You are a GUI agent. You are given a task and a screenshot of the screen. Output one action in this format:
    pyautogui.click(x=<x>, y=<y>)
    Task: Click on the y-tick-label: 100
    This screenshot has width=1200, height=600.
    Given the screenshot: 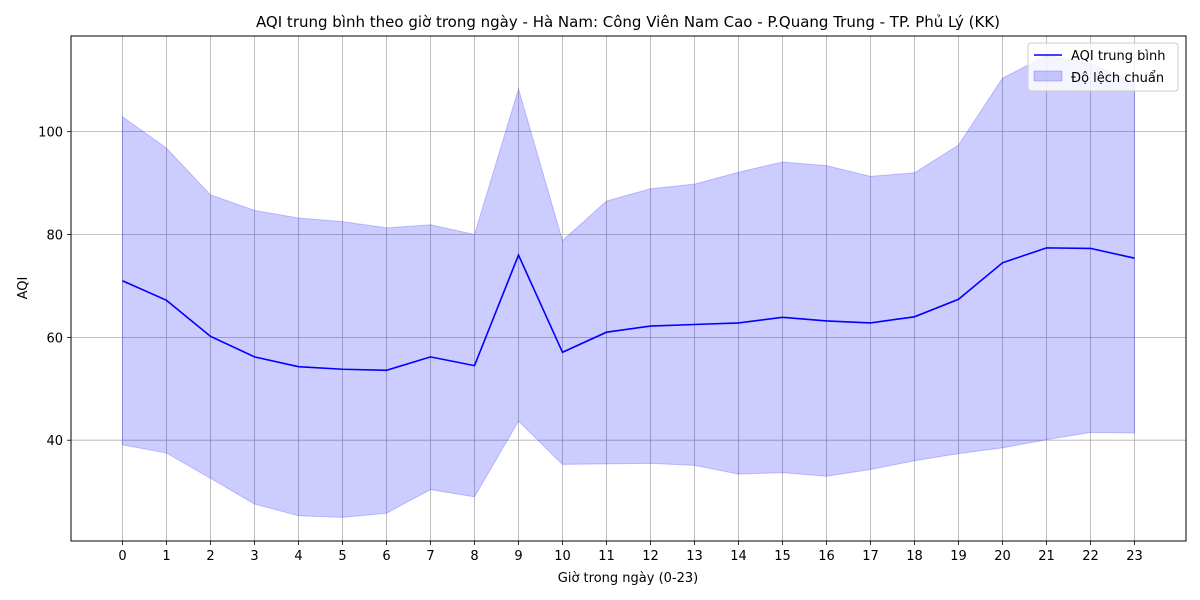 What is the action you would take?
    pyautogui.click(x=50, y=133)
    